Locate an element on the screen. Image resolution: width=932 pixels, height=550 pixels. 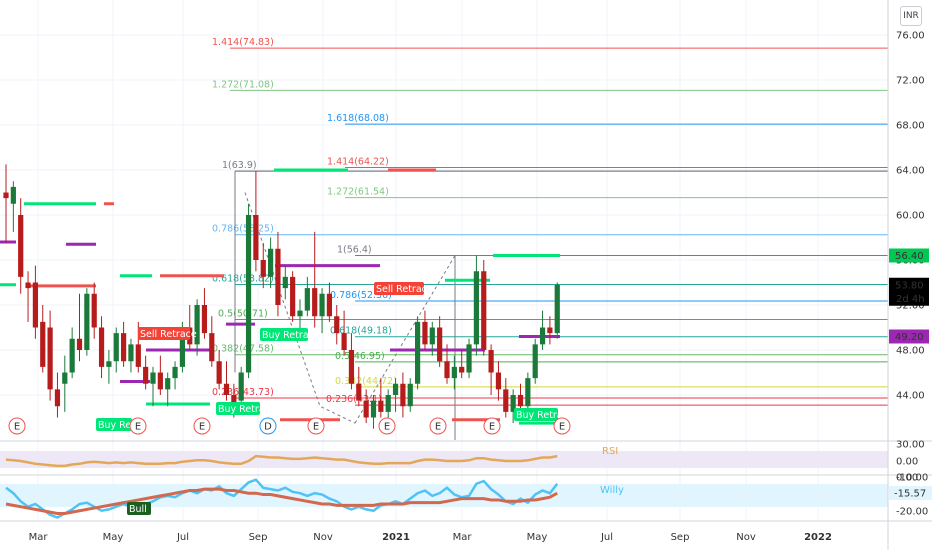
willy-panel: Willy is located at coordinates (466, 498).